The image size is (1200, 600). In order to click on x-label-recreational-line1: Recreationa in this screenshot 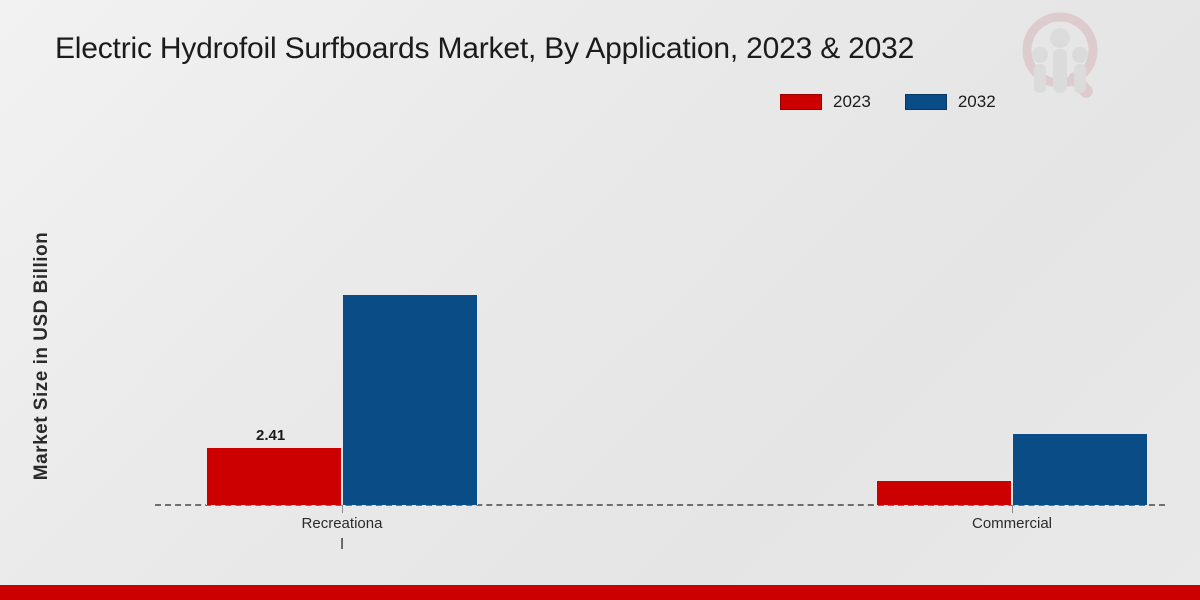, I will do `click(342, 523)`.